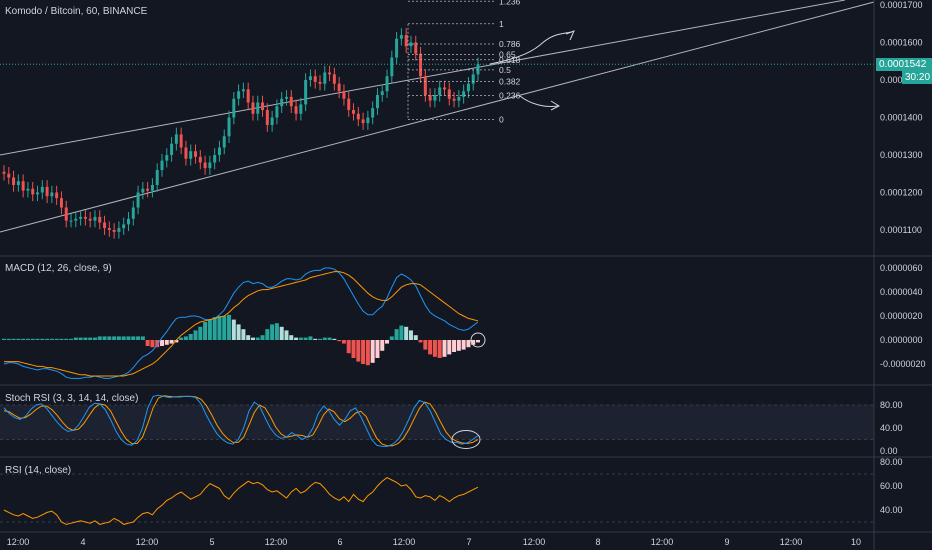 This screenshot has width=932, height=550. I want to click on price-tick-label: 0.0001700, so click(901, 5).